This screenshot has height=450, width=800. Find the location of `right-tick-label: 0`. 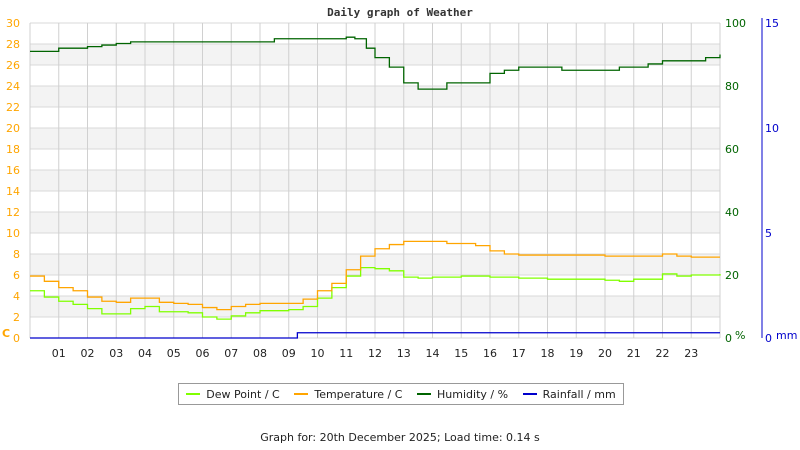

right-tick-label: 0 is located at coordinates (728, 338).